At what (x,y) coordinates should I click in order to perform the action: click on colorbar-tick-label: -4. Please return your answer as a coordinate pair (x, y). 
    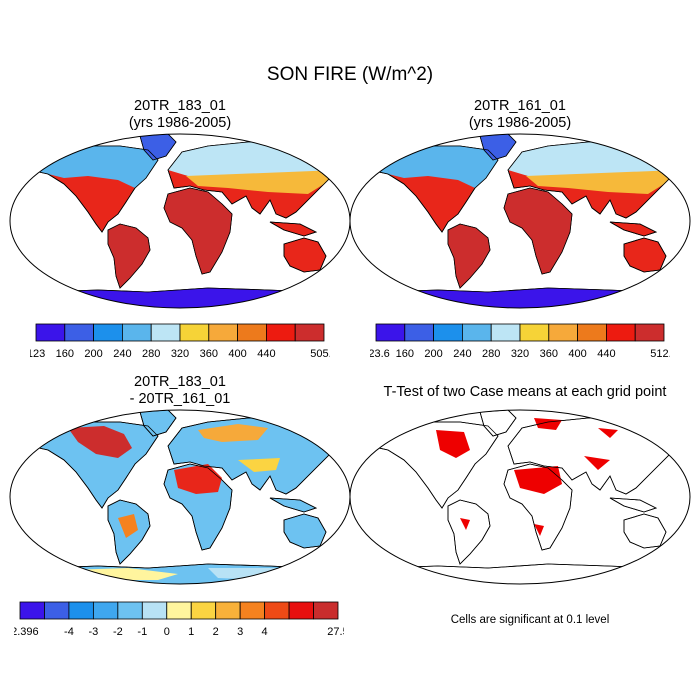
    Looking at the image, I should click on (69, 632).